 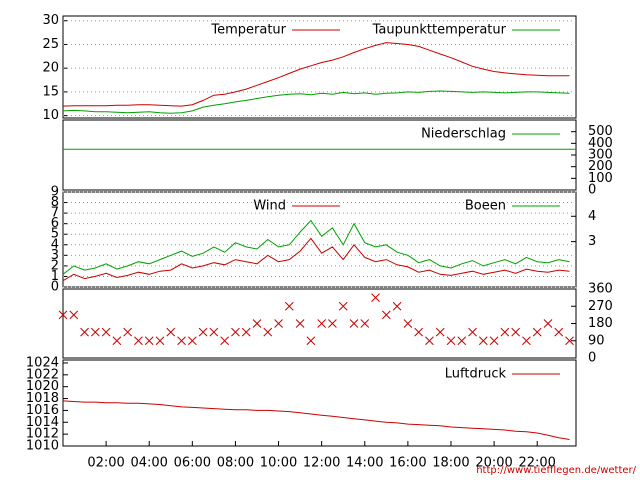 I want to click on legend-label: Niederschlag, so click(x=463, y=134).